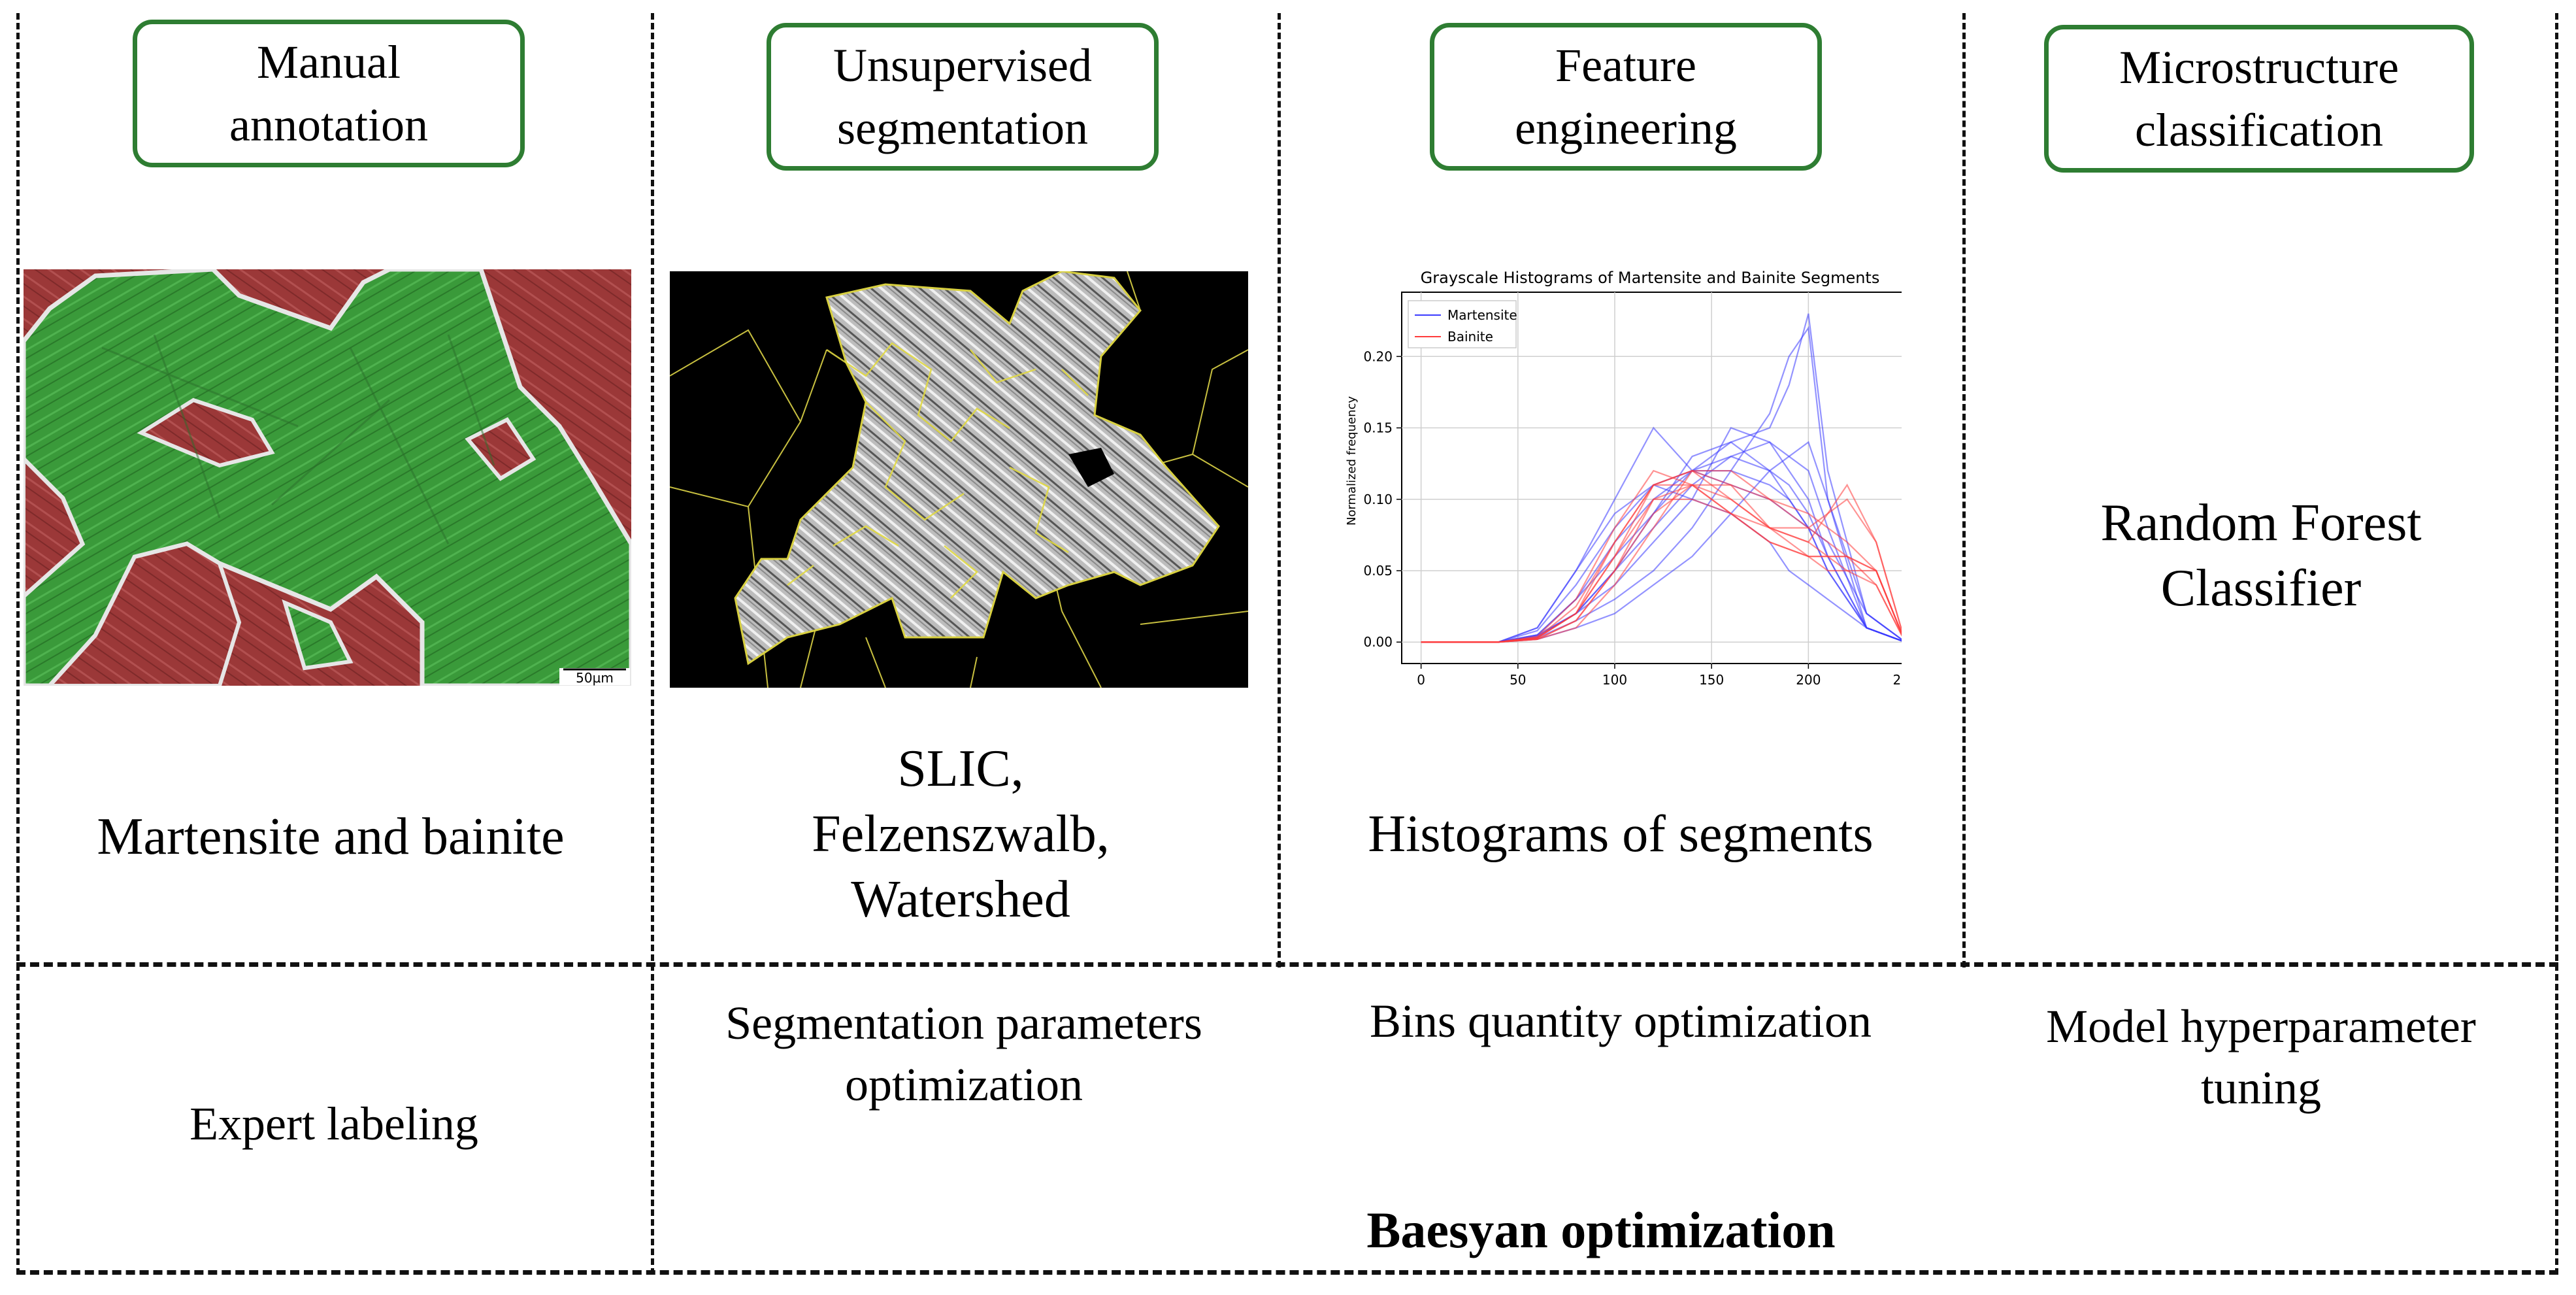  Describe the element at coordinates (2259, 130) in the screenshot. I see `stage-title-line2: classification` at that location.